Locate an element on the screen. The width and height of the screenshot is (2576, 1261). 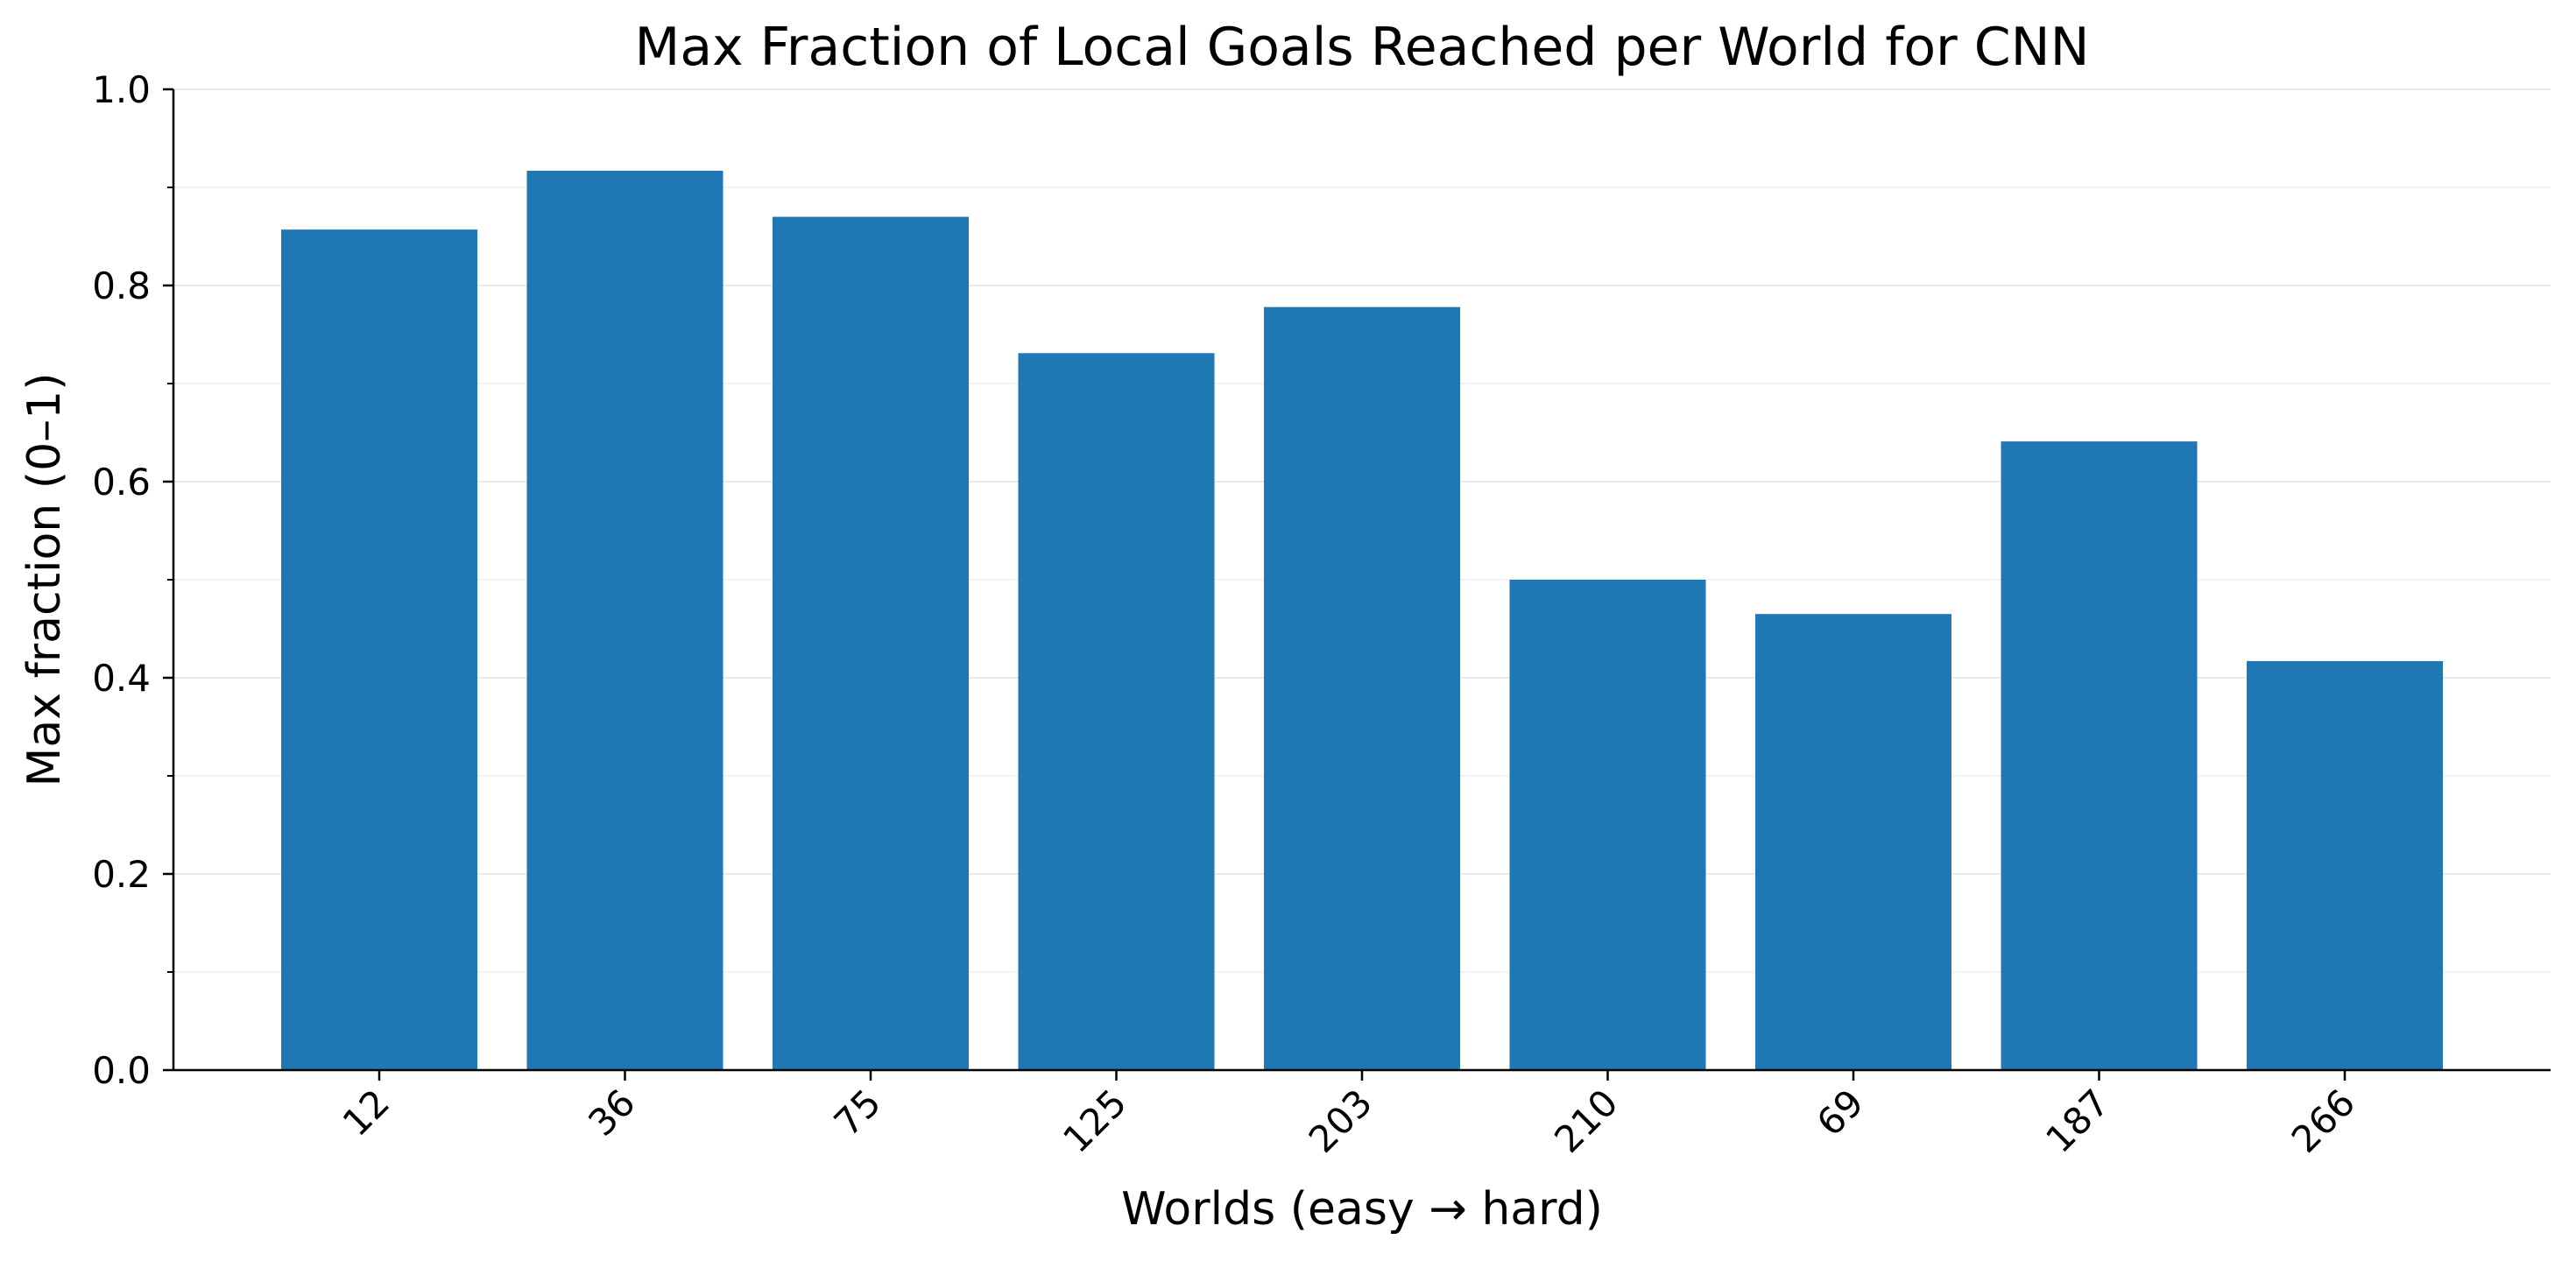
x-tick-label: 187 is located at coordinates (2077, 1120).